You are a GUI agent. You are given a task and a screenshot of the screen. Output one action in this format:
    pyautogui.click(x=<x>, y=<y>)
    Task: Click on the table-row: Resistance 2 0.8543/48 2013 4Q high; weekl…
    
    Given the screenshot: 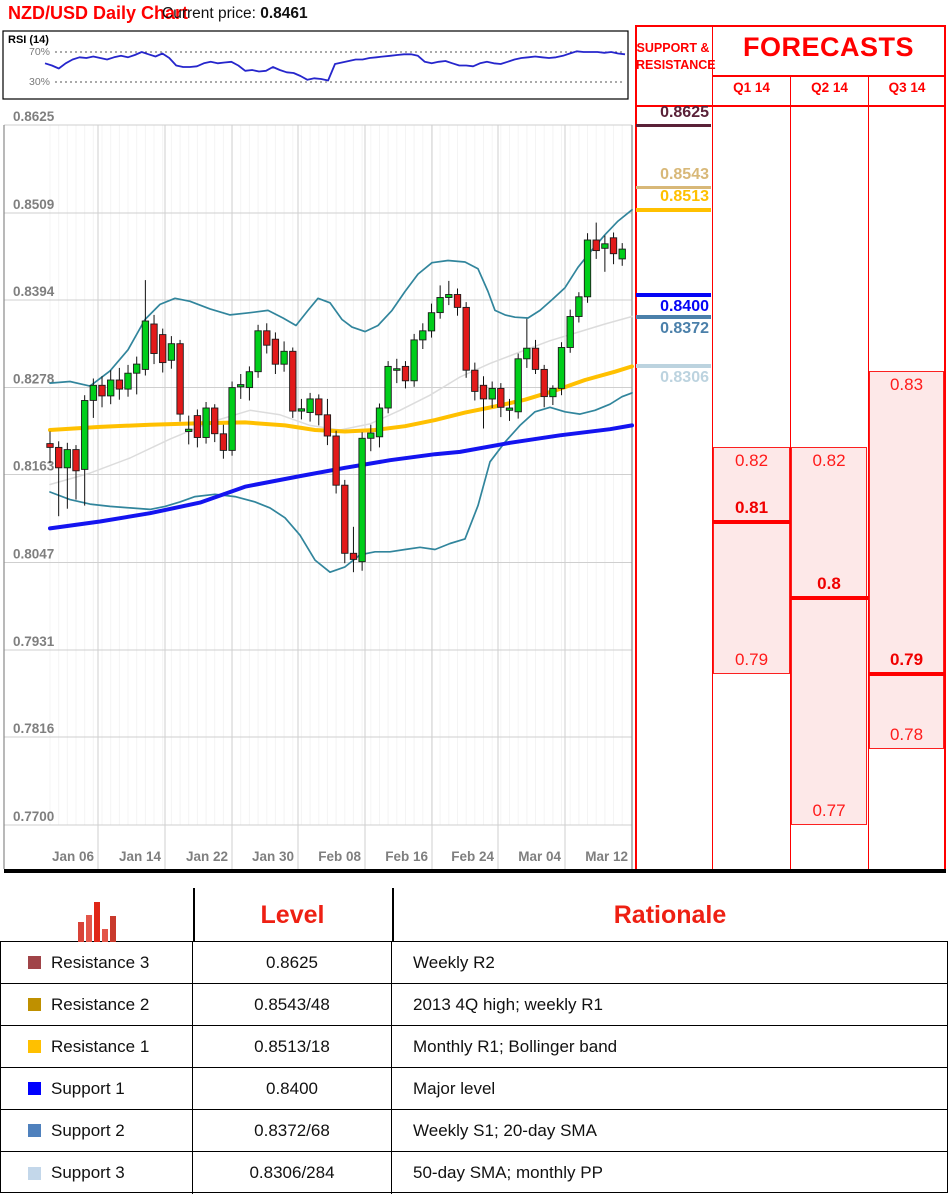 What is the action you would take?
    pyautogui.click(x=474, y=1005)
    